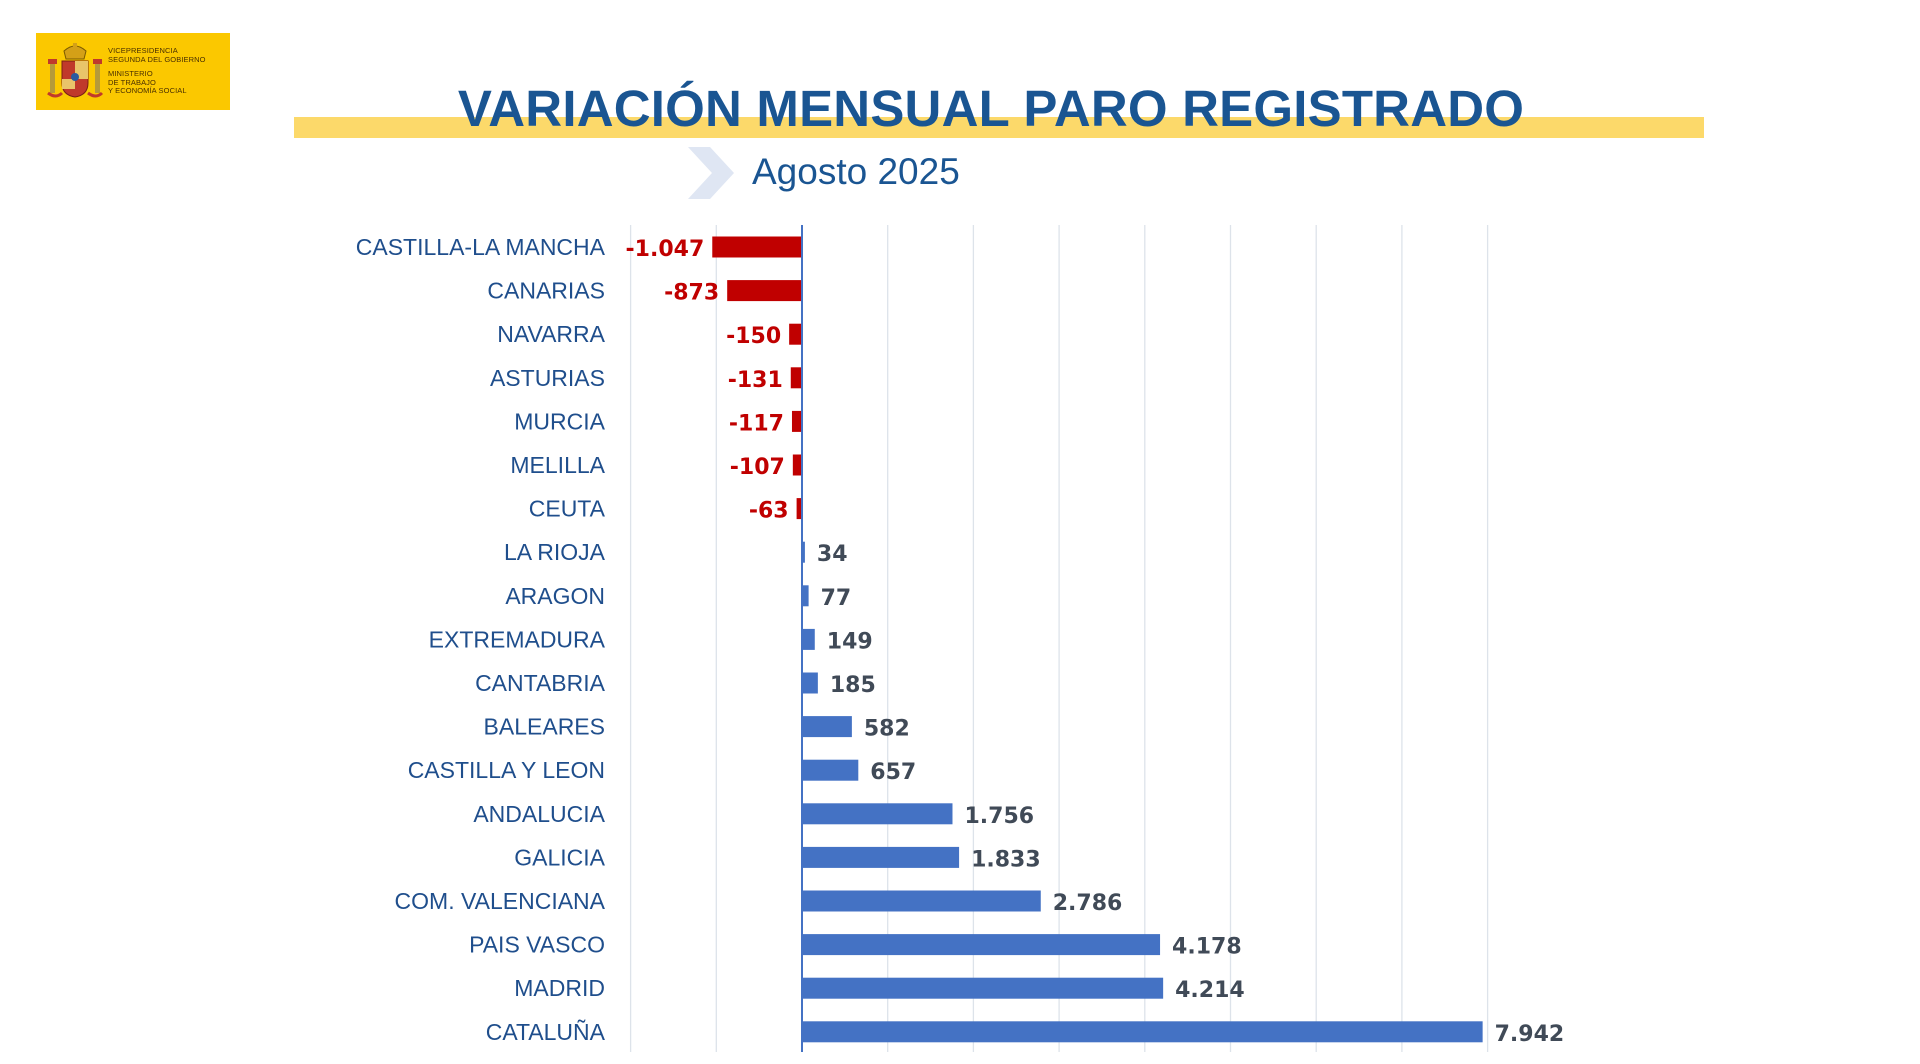 This screenshot has height=1064, width=1920. What do you see at coordinates (757, 247) in the screenshot?
I see `bar-castilla-la-mancha` at bounding box center [757, 247].